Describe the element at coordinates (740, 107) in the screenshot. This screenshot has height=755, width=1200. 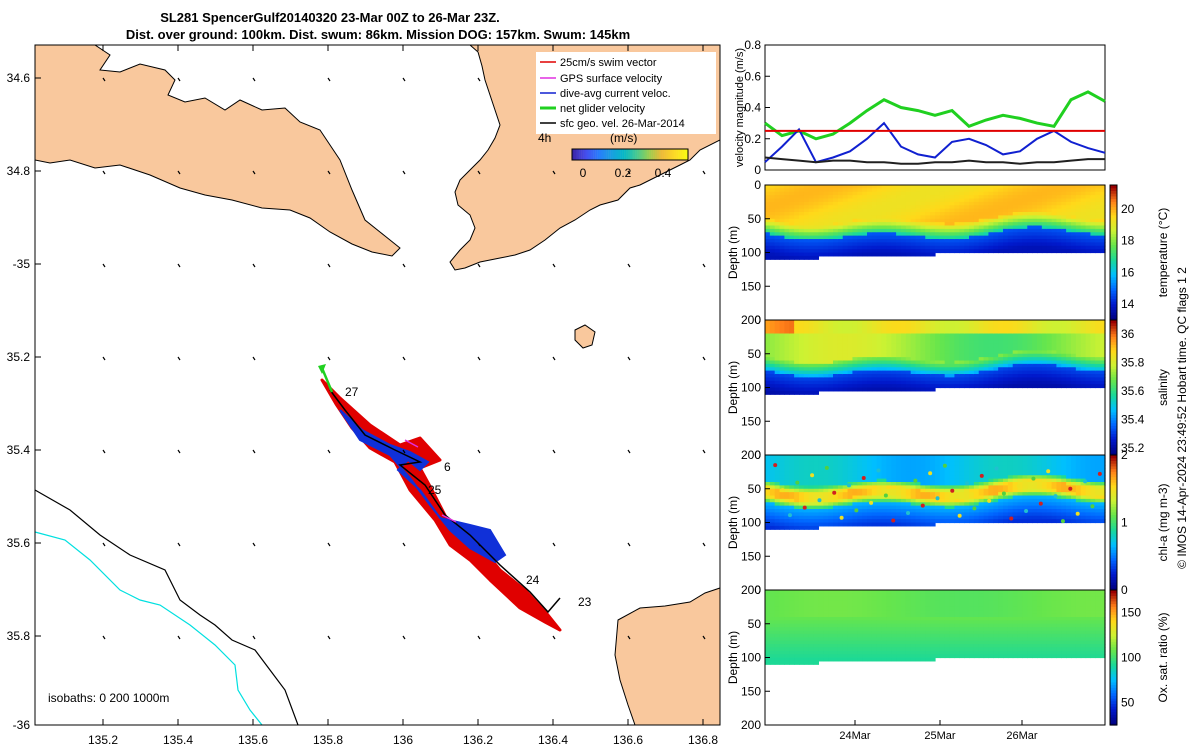
I see `velocity-ylabel: velocity magnitude (m/s)` at that location.